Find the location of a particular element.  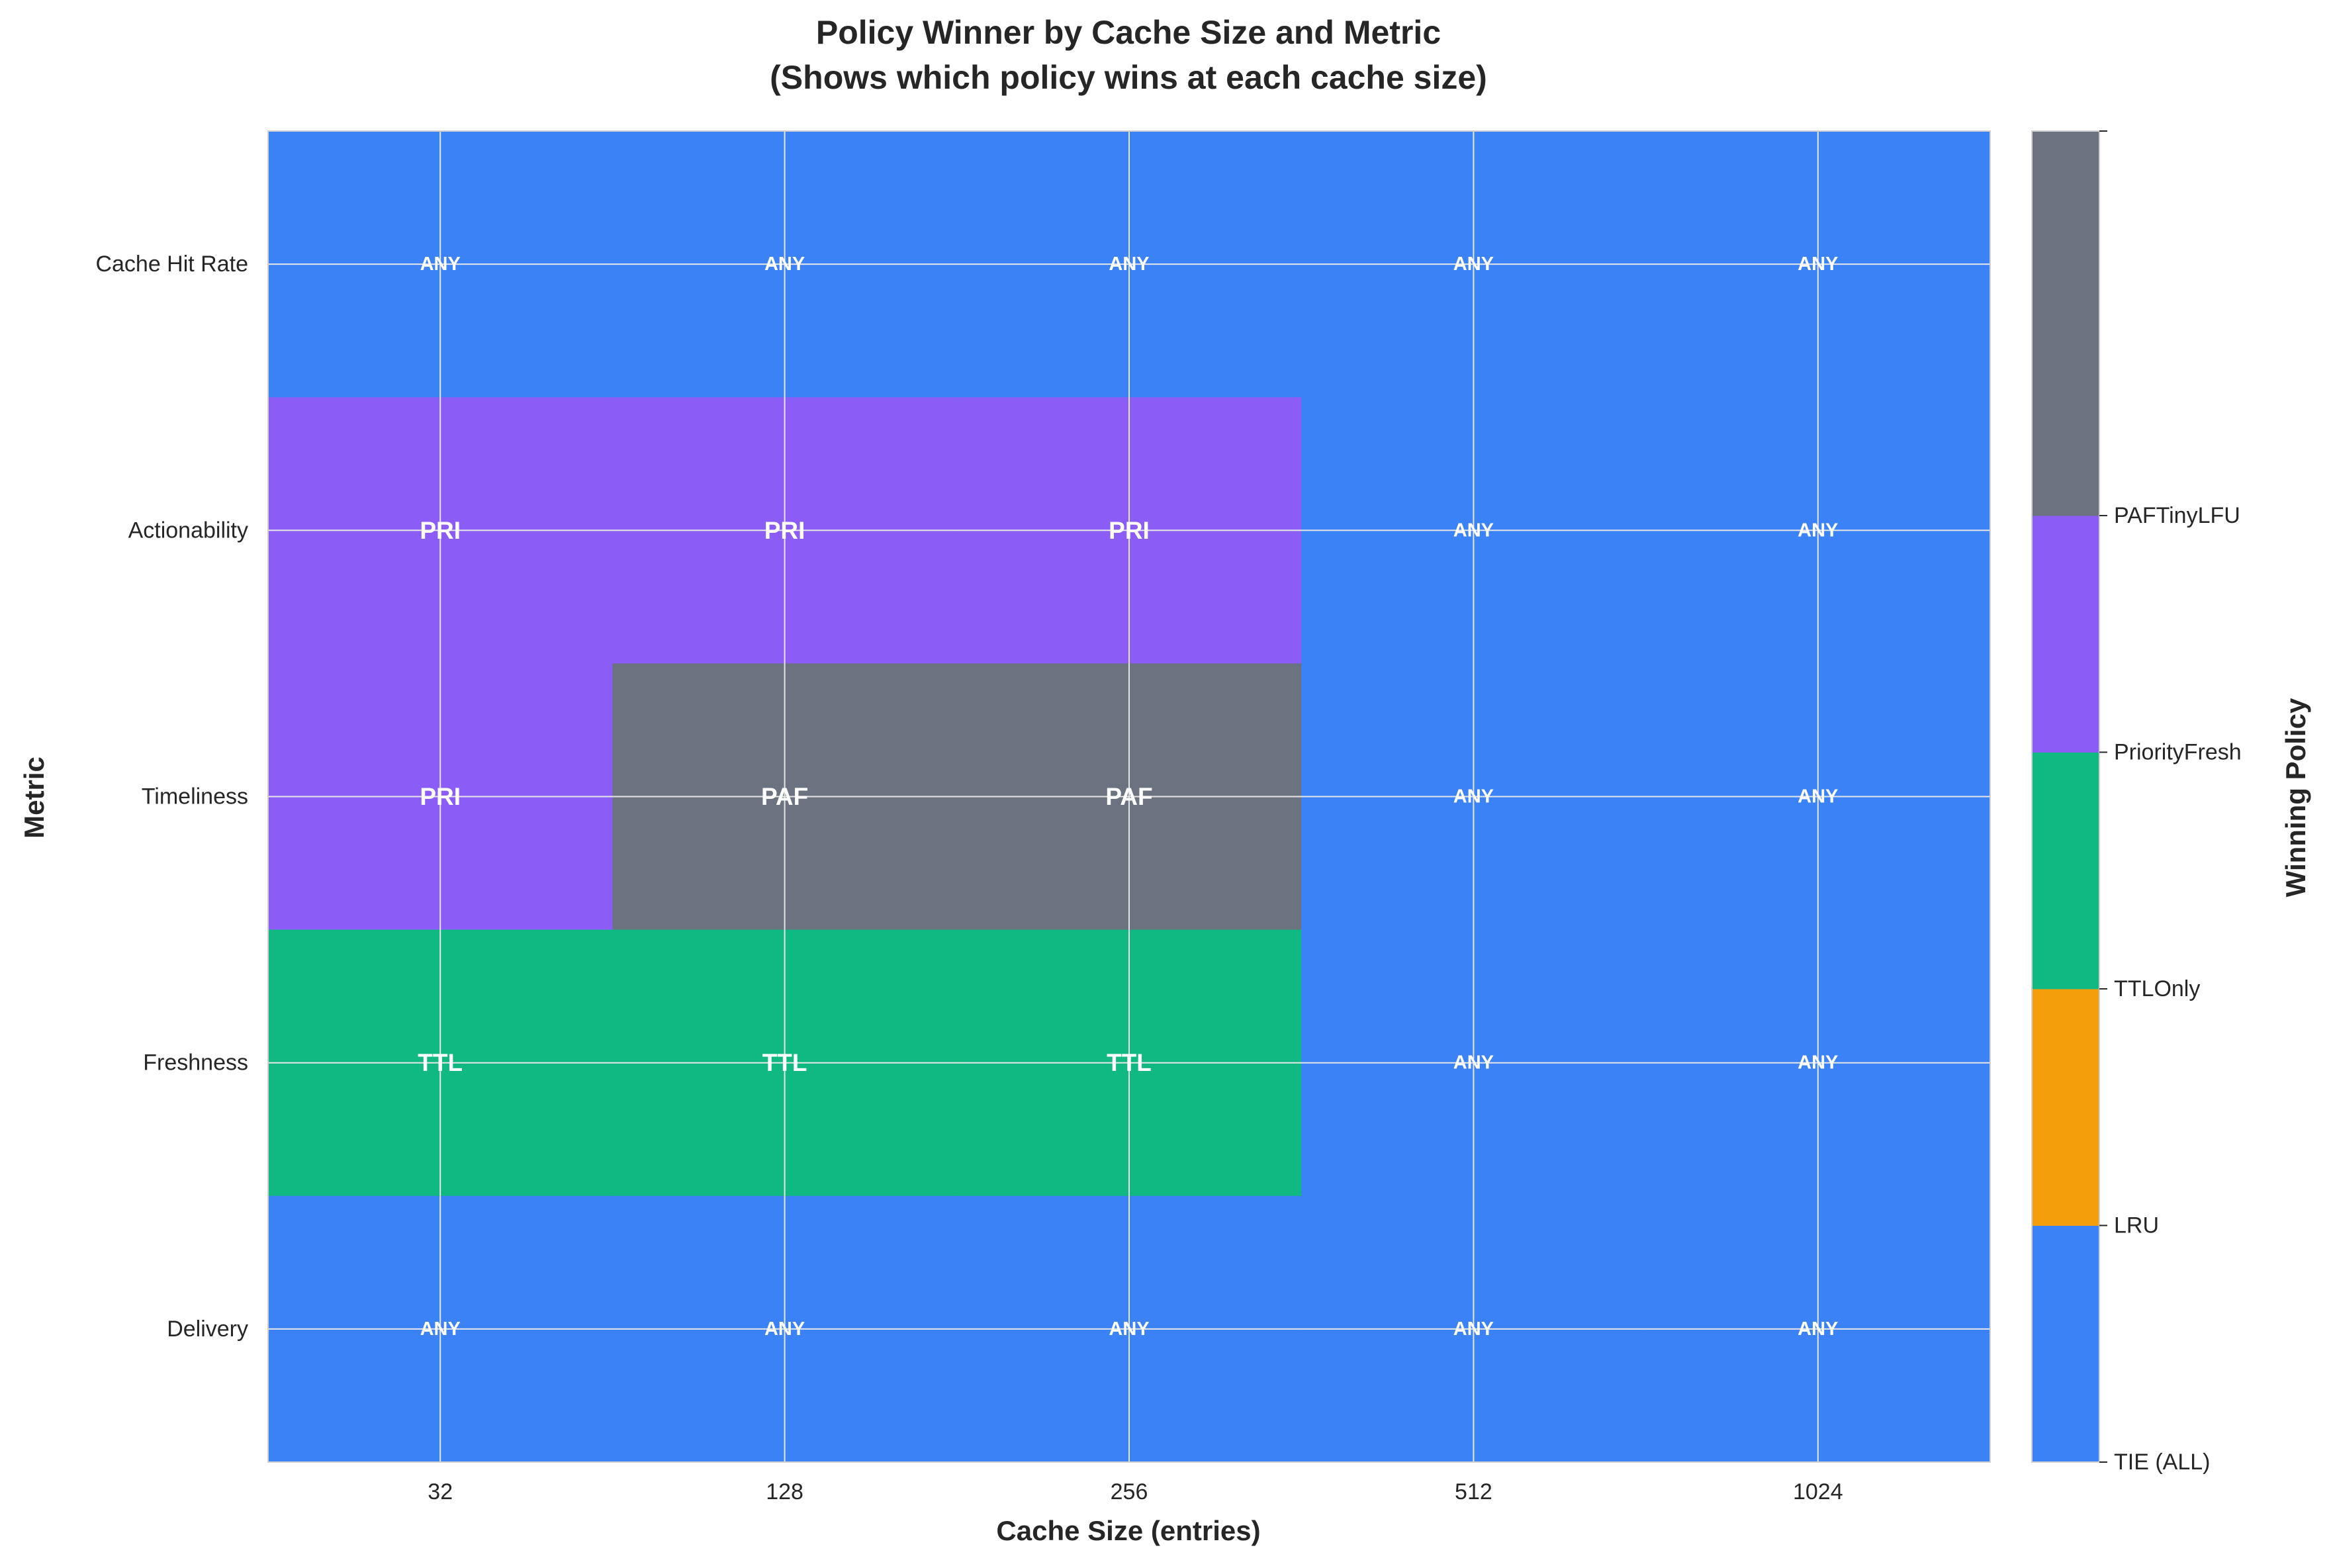

y-tick-label: Cache Hit Rate is located at coordinates (171, 264).